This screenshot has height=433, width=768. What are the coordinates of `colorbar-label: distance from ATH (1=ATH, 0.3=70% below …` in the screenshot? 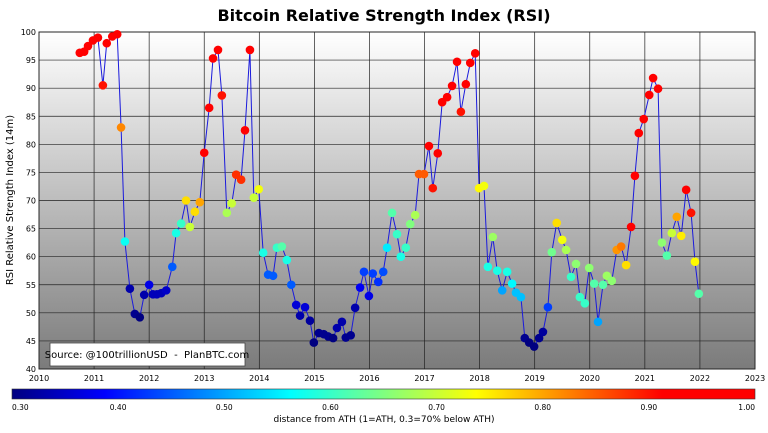 It's located at (383, 420).